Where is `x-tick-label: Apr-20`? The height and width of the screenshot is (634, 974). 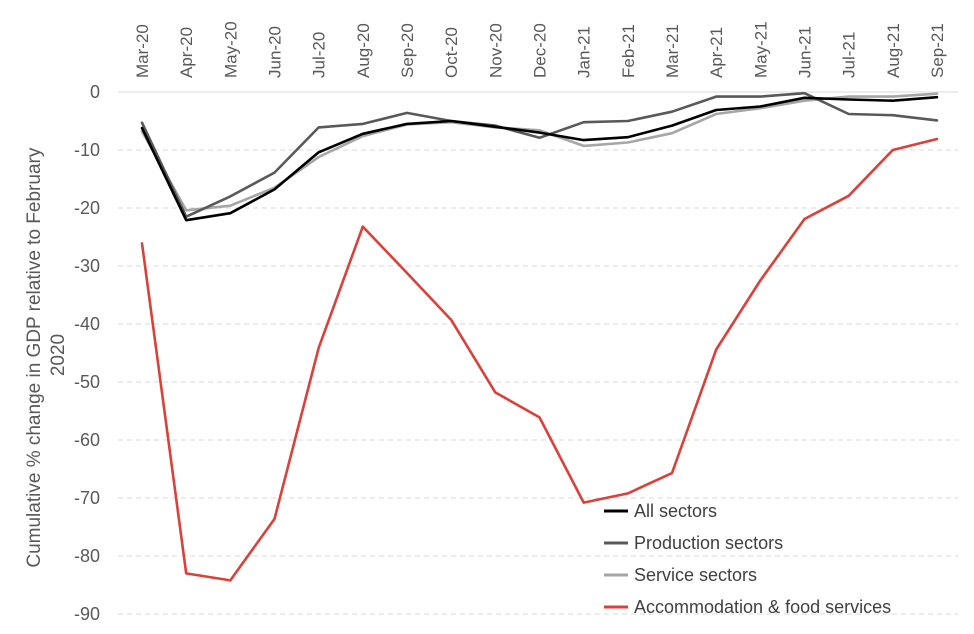
x-tick-label: Apr-20 is located at coordinates (186, 52).